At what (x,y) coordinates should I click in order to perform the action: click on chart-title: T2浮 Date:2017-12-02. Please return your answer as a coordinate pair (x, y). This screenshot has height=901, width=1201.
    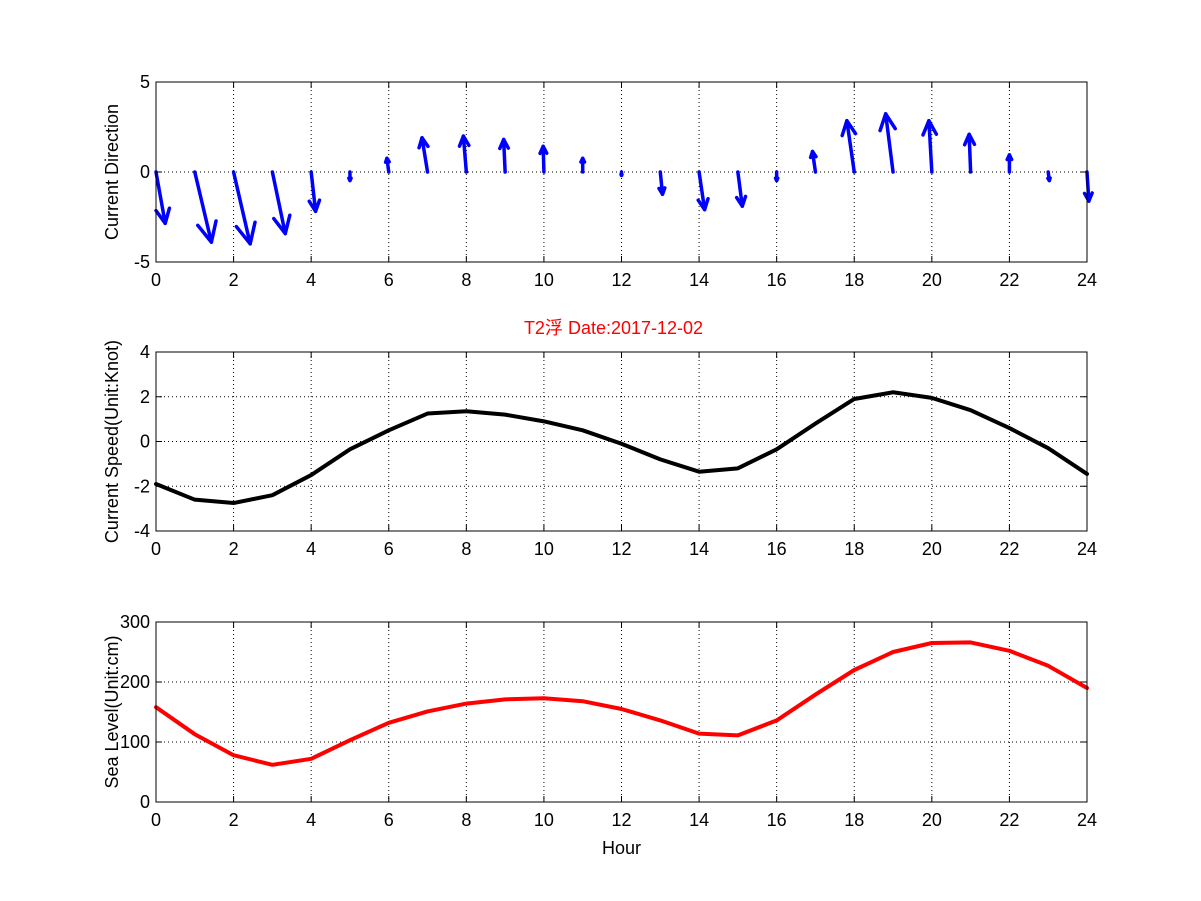
    Looking at the image, I should click on (613, 328).